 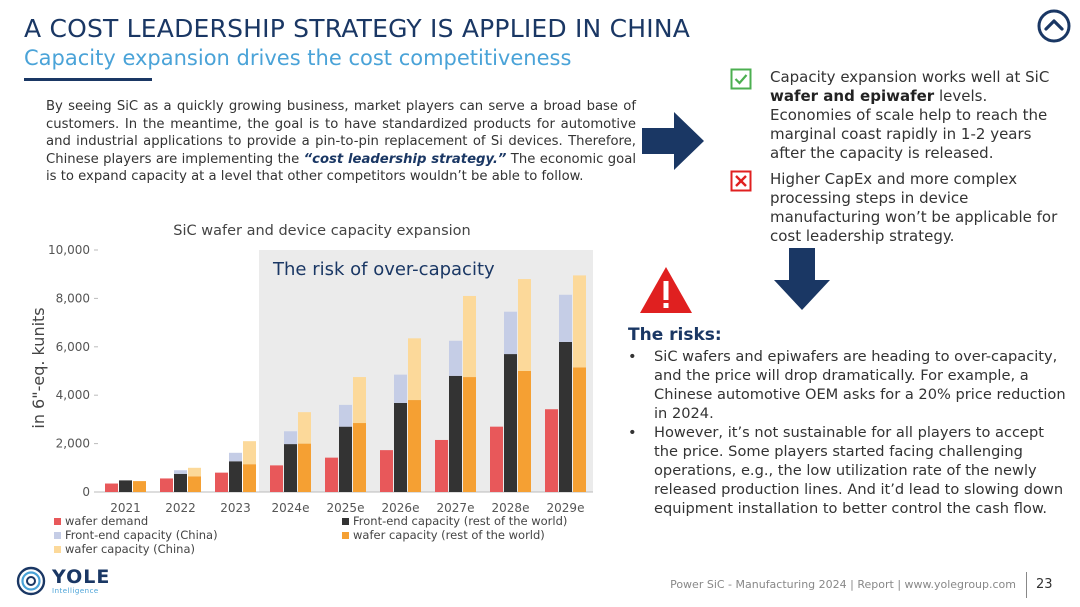 I want to click on x-tick-label: 2022, so click(x=180, y=508).